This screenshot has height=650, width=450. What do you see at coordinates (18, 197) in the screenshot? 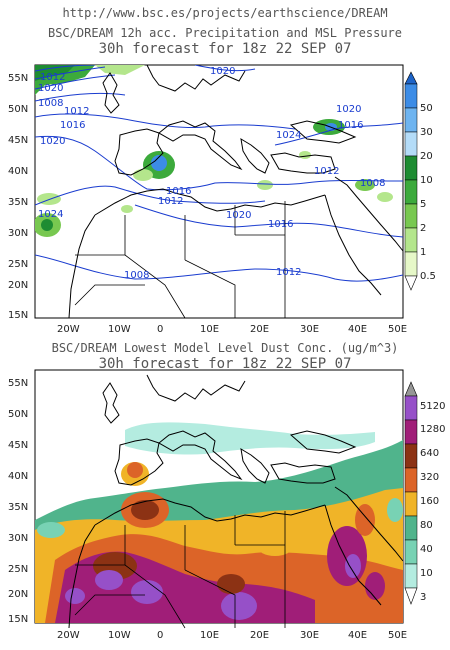
I see `panel1-lat-axis: 55N 50N 45N 40N 35N 30N 25N 20N 15N` at bounding box center [18, 197].